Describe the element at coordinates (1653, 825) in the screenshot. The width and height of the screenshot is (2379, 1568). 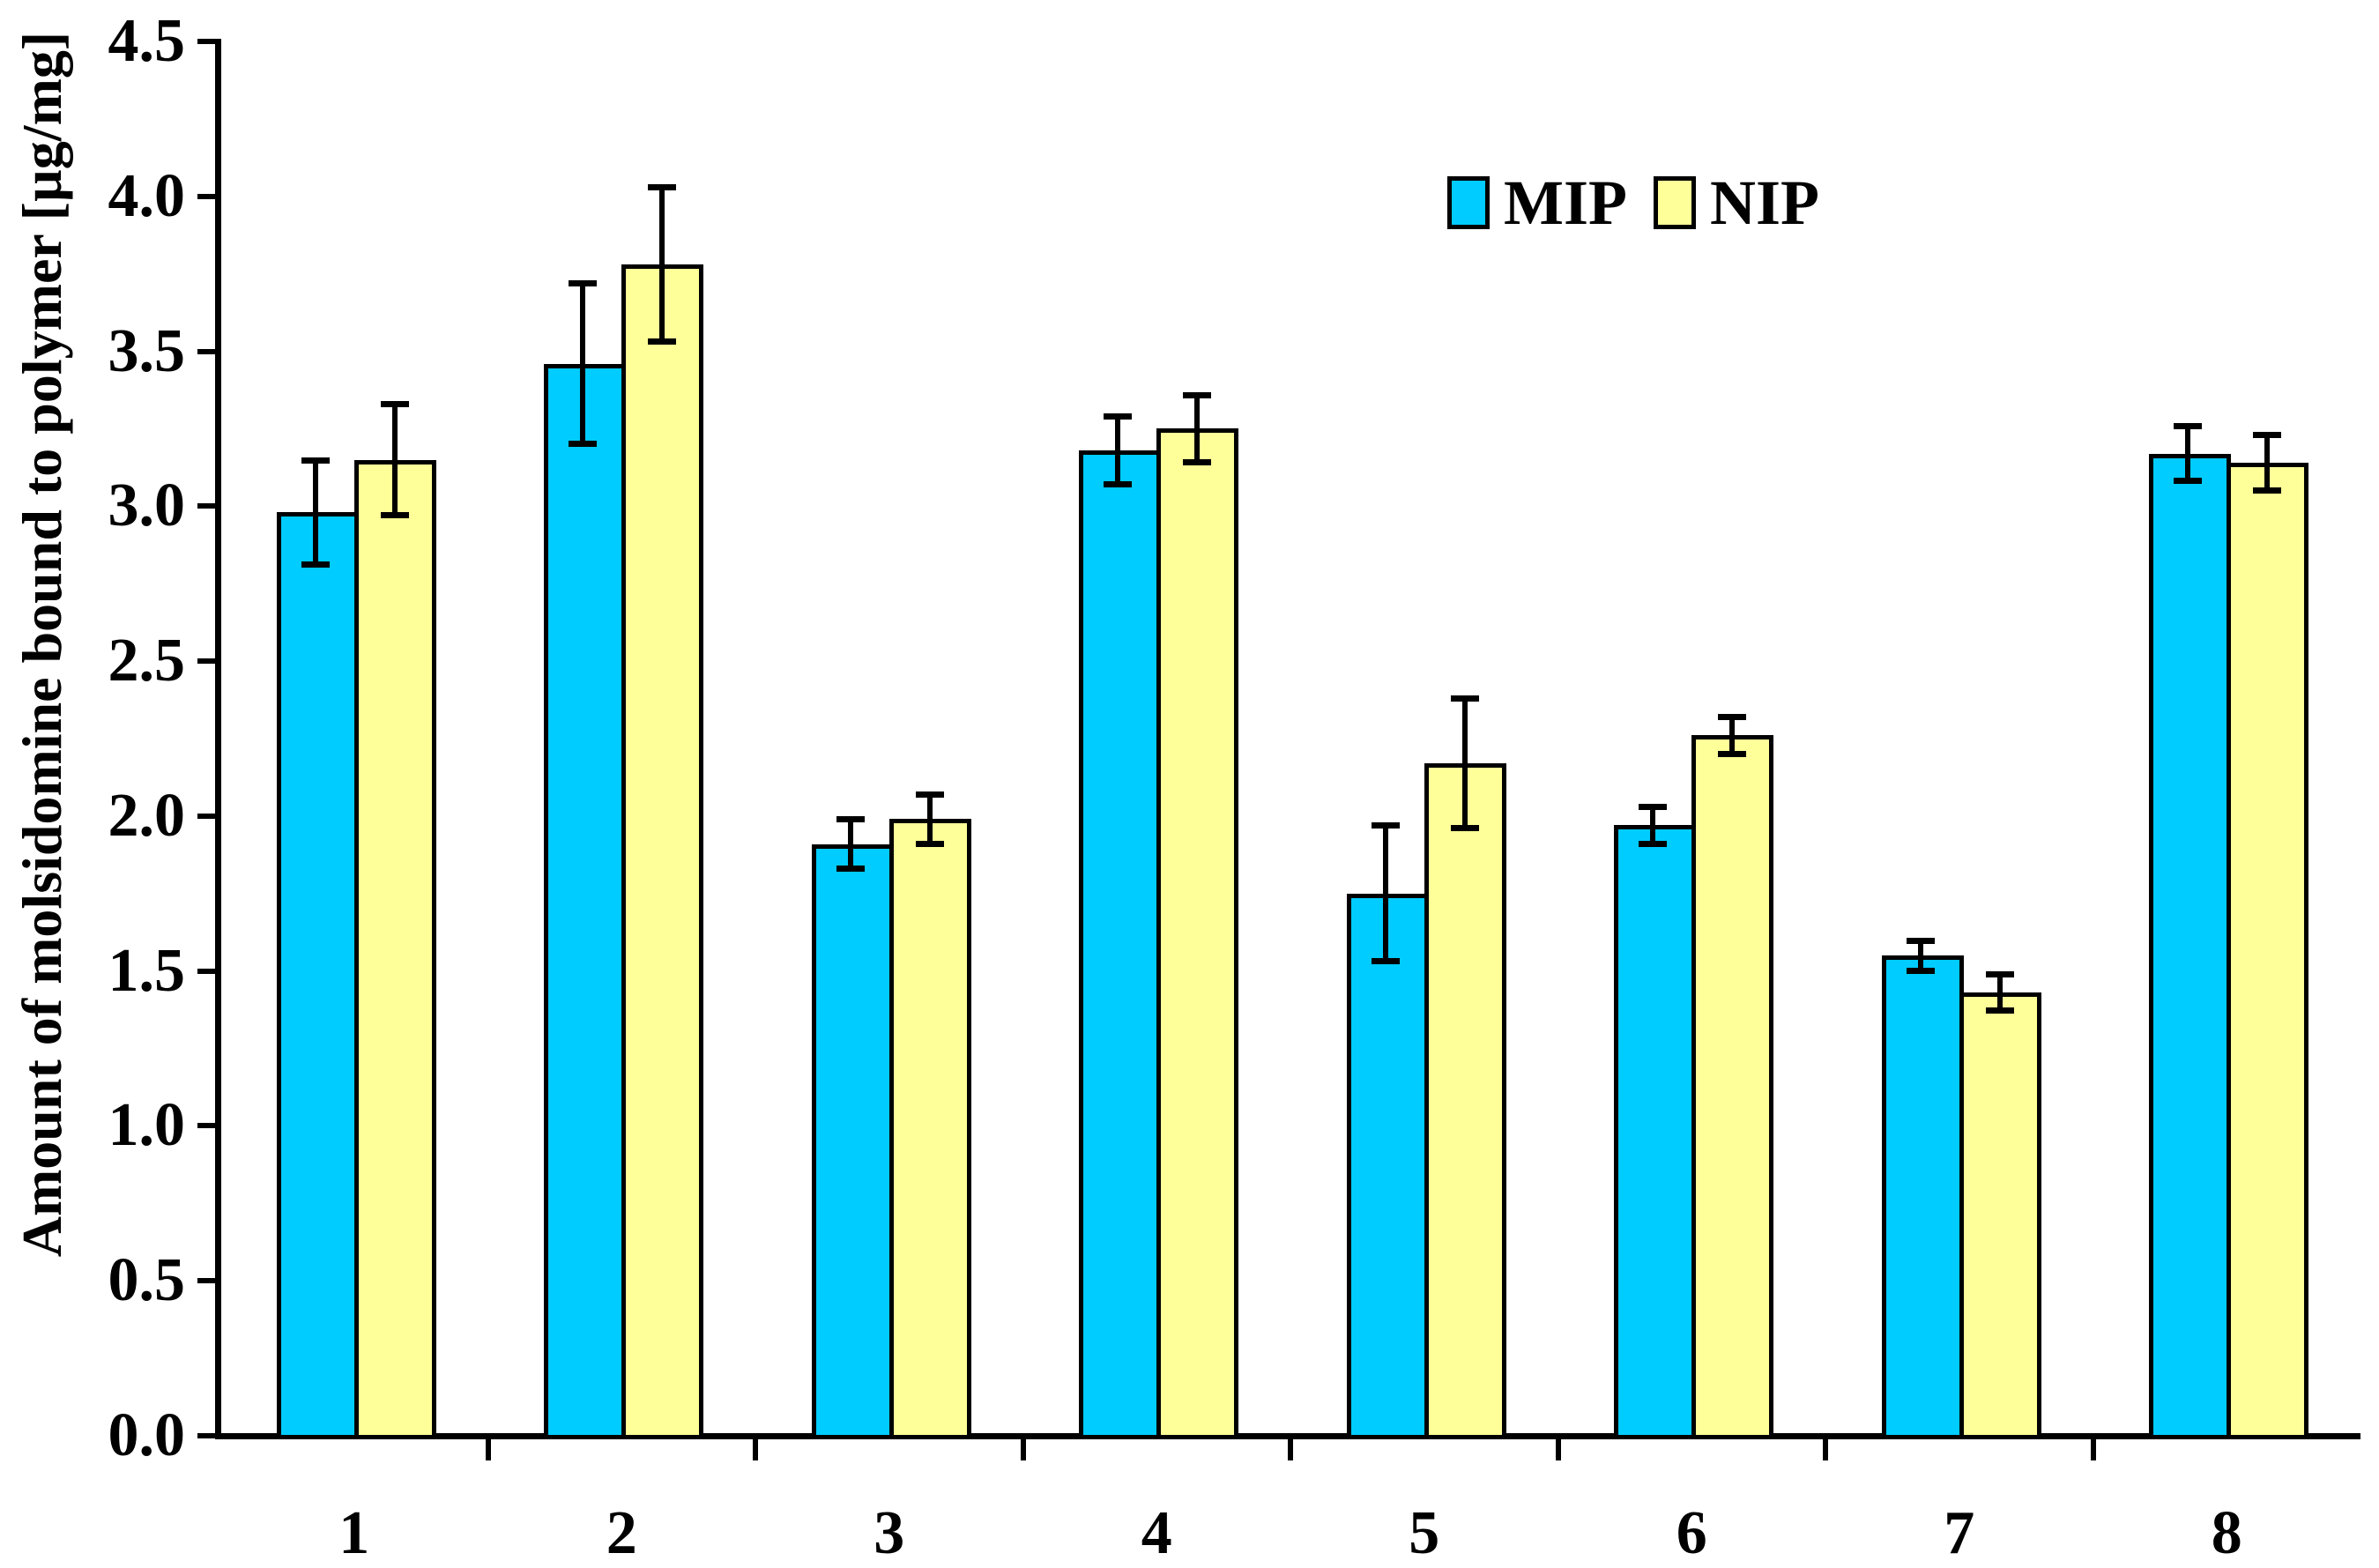
I see `error-bar-mip-6-line` at that location.